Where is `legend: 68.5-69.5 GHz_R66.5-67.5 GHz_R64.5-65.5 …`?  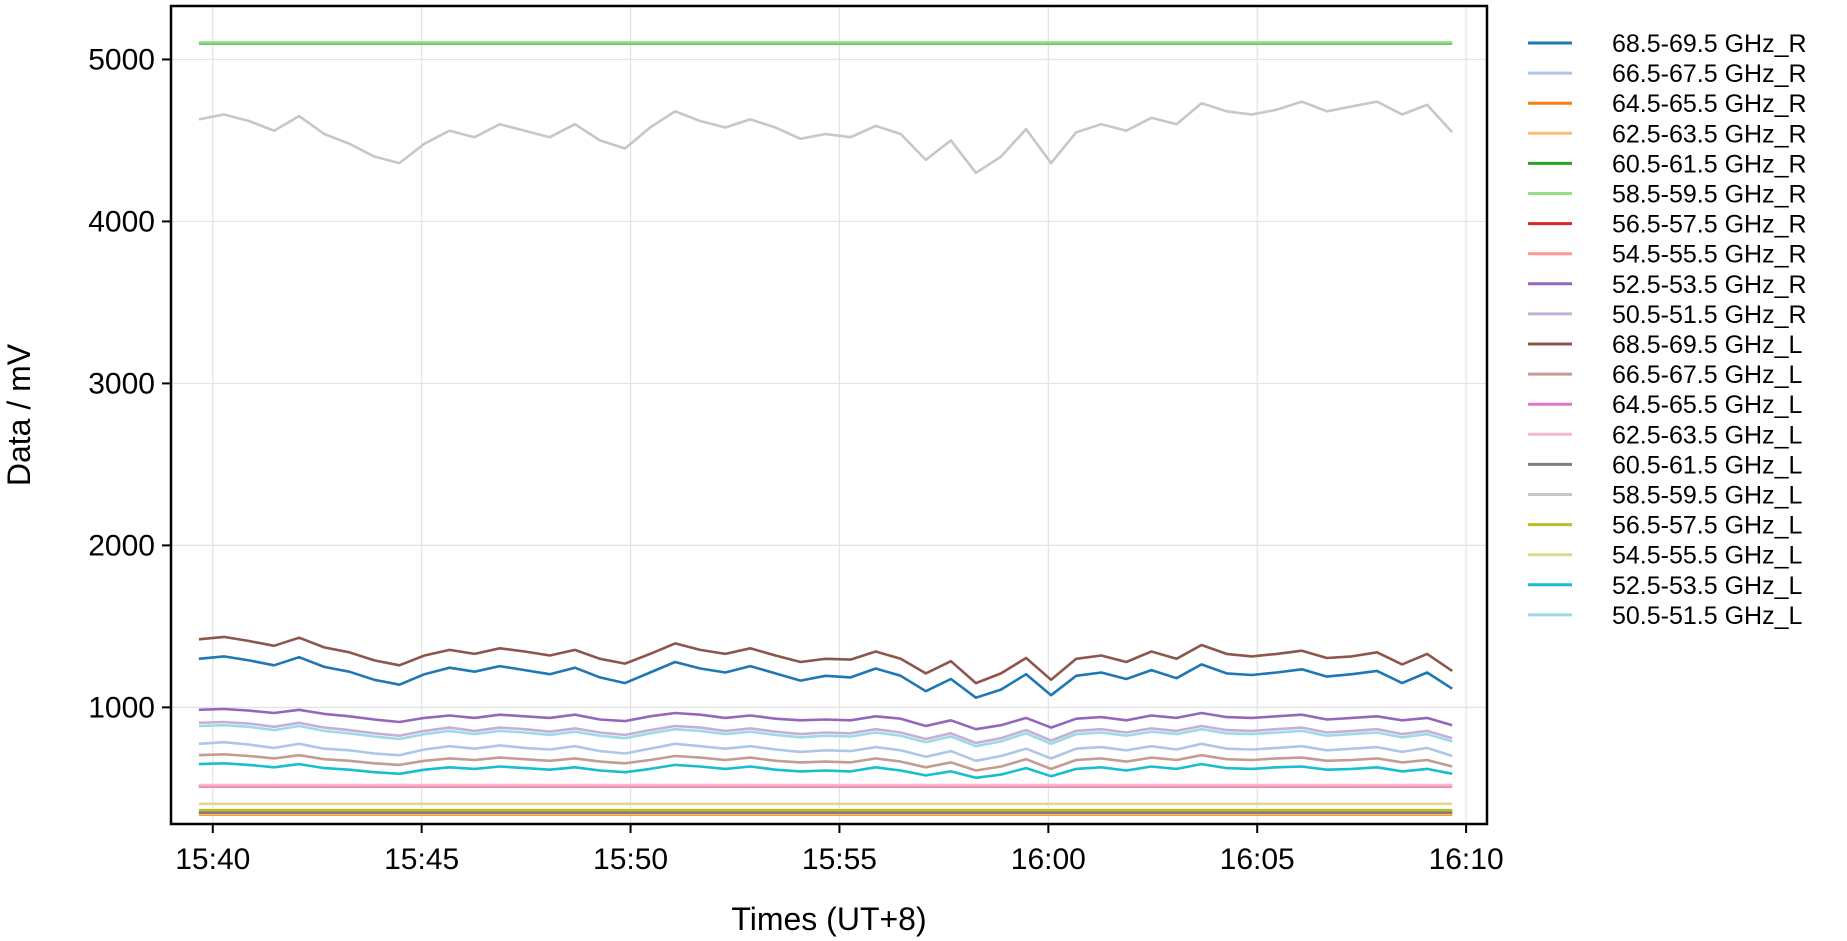
legend: 68.5-69.5 GHz_R66.5-67.5 GHz_R64.5-65.5 … is located at coordinates (1667, 330).